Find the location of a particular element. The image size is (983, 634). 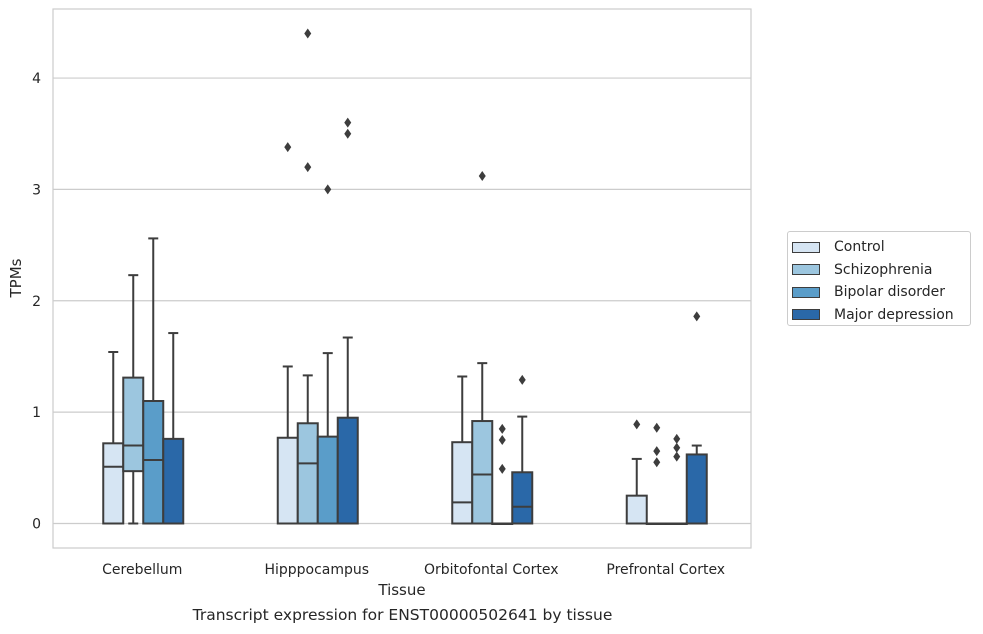

y-tick-label-2: 2 is located at coordinates (36, 302).